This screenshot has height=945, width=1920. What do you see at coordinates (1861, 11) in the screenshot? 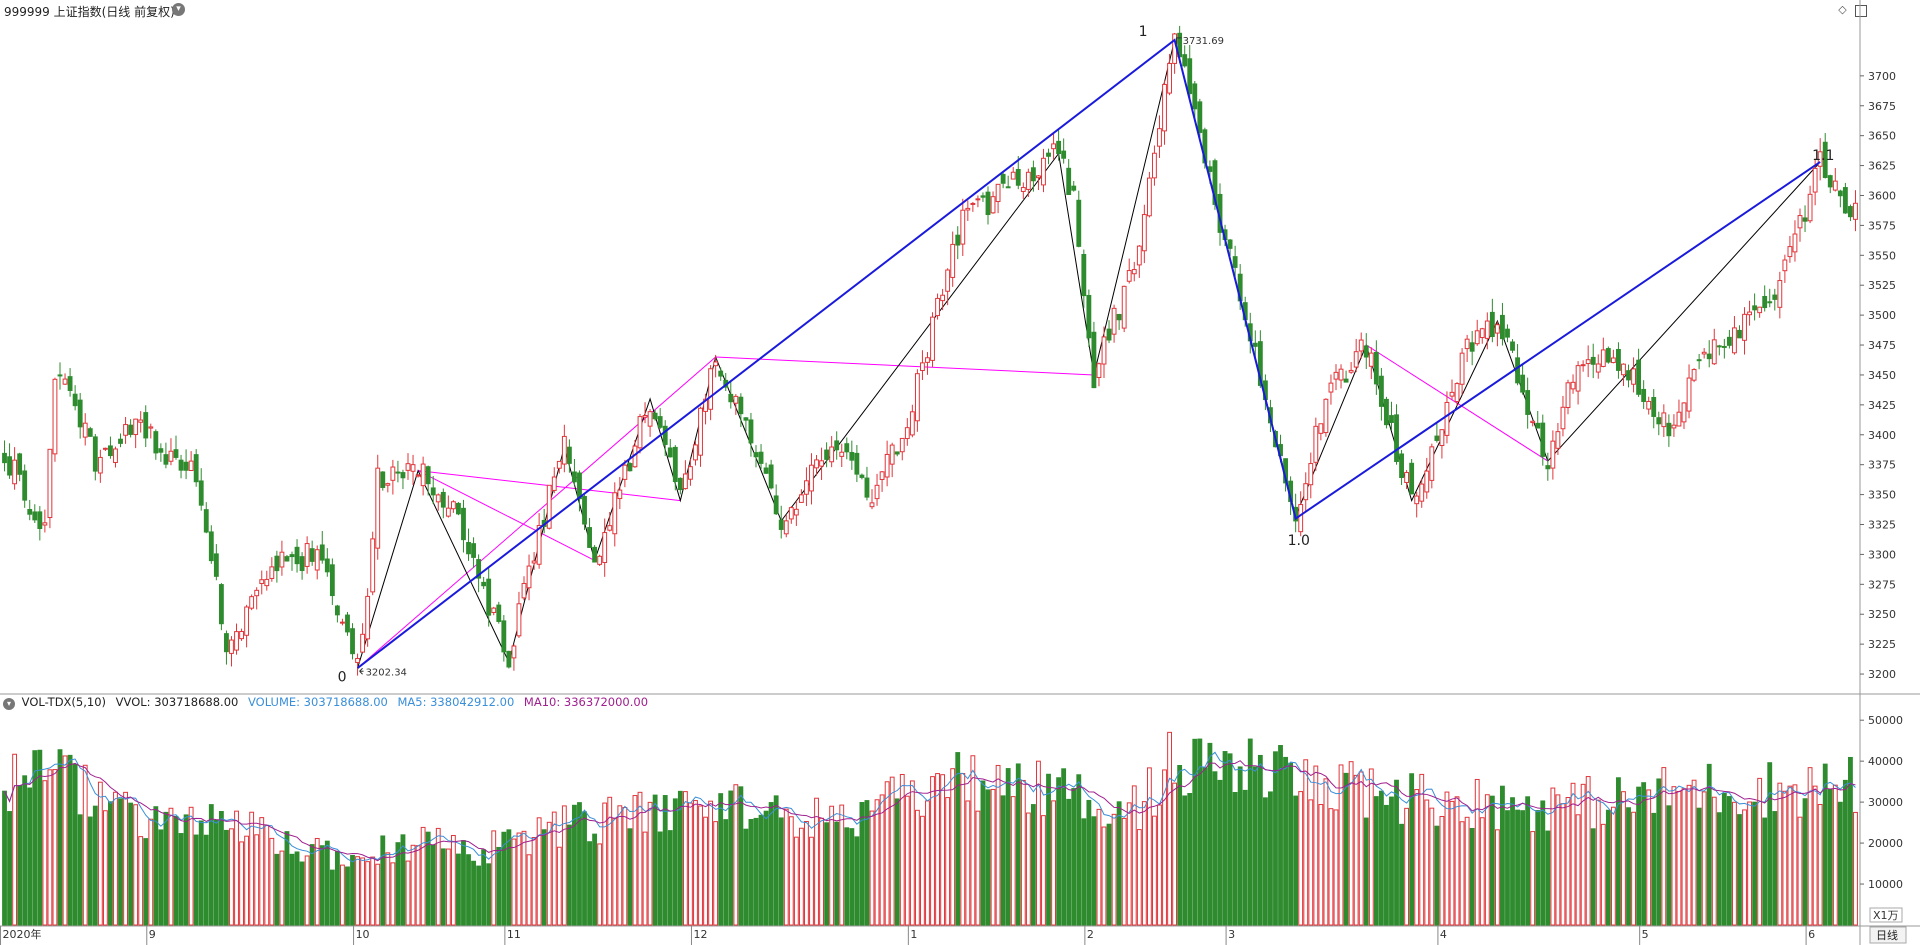
I see `panel-toggle-icon` at bounding box center [1861, 11].